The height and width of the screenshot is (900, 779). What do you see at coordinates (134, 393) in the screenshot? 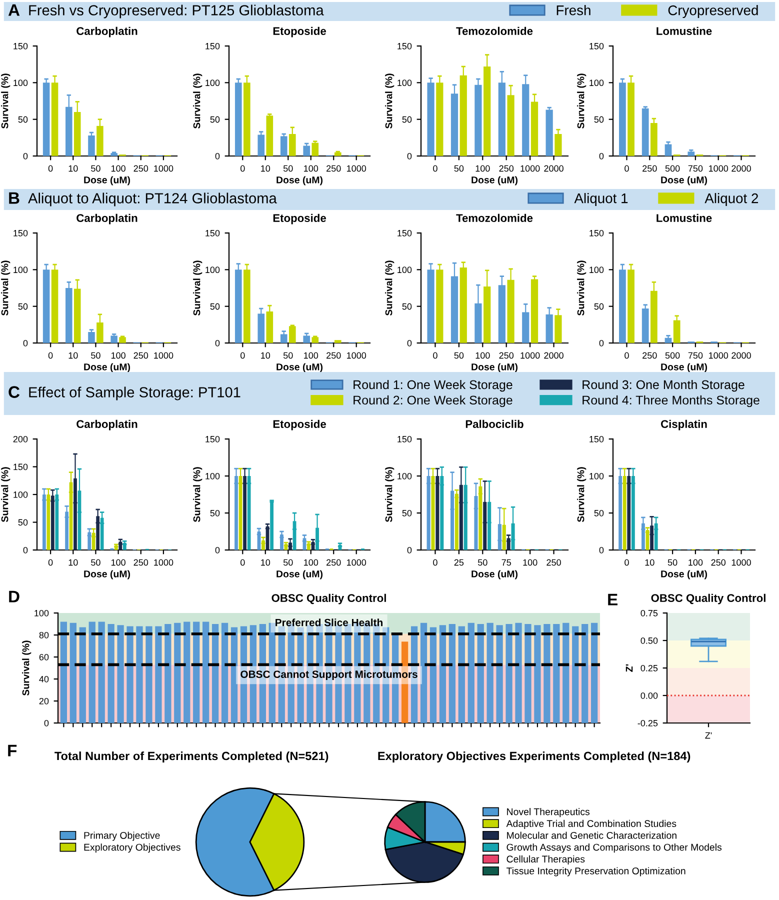
I see `chart-subtitle: Effect of Sample Storage: PT101` at bounding box center [134, 393].